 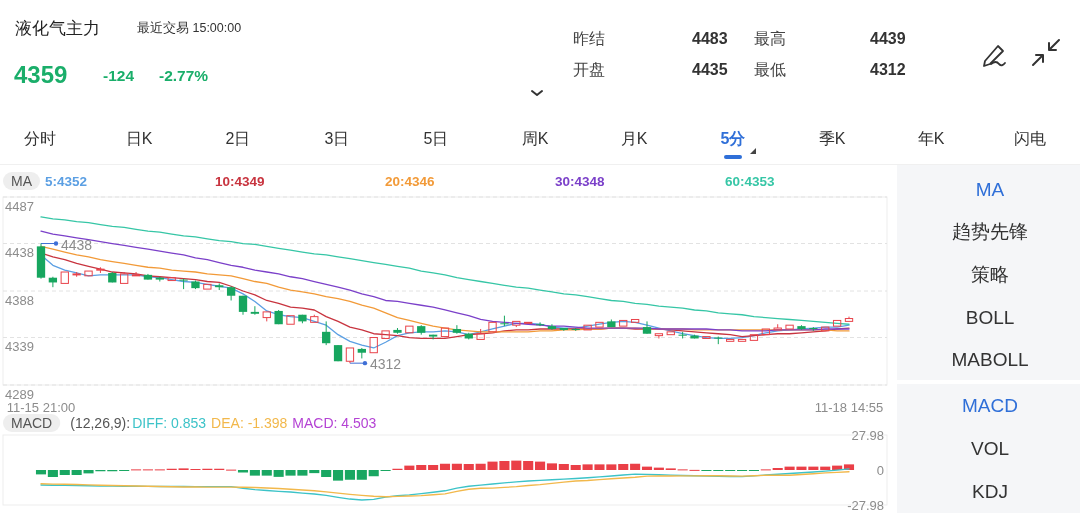 What do you see at coordinates (41, 407) in the screenshot?
I see `x-tick-label: 11-15 21:00` at bounding box center [41, 407].